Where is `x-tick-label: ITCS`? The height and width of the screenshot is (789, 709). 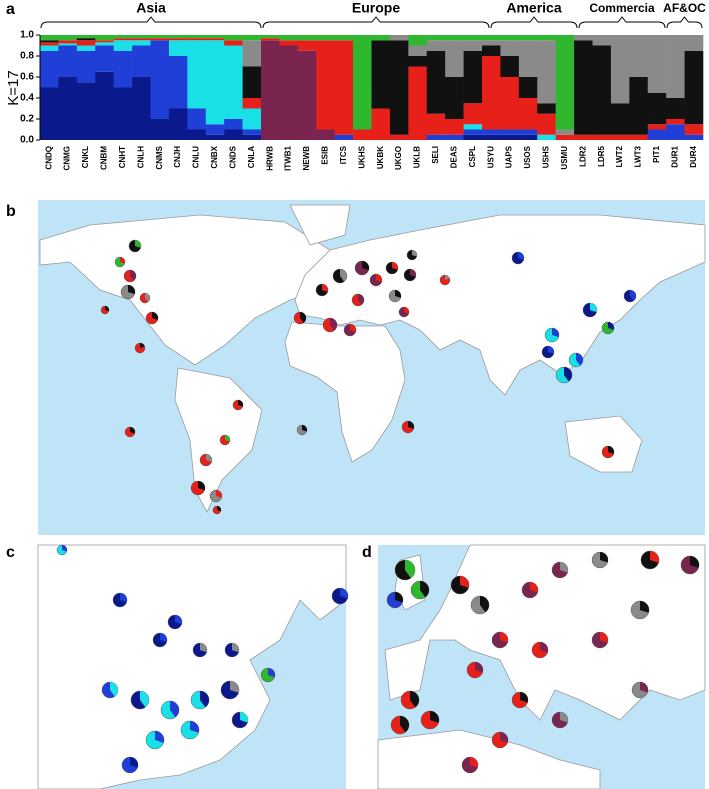 x-tick-label: ITCS is located at coordinates (343, 154).